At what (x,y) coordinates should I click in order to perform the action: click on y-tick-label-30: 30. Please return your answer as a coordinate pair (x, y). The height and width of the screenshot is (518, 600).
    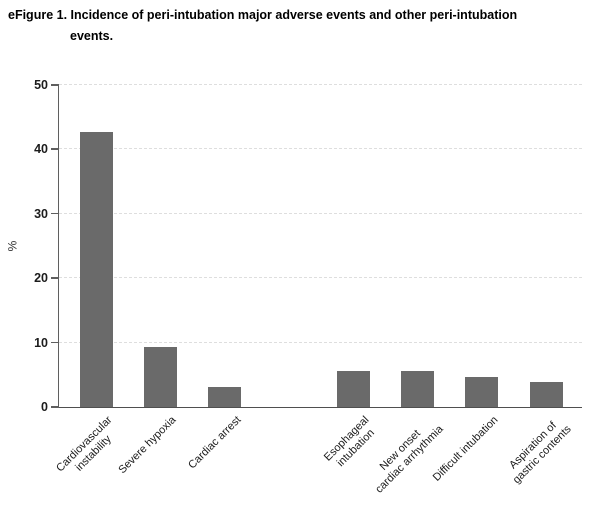
    Looking at the image, I should click on (41, 213).